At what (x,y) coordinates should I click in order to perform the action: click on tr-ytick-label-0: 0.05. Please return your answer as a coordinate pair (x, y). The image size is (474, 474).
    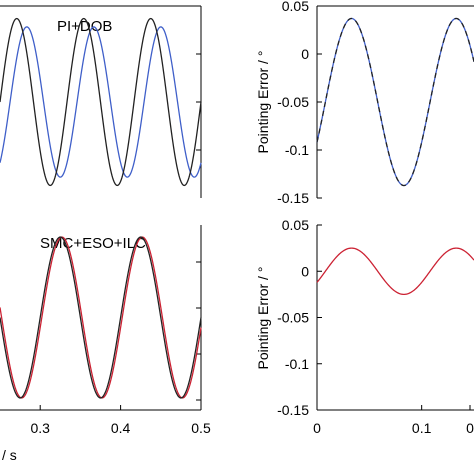
    Looking at the image, I should click on (295, 7).